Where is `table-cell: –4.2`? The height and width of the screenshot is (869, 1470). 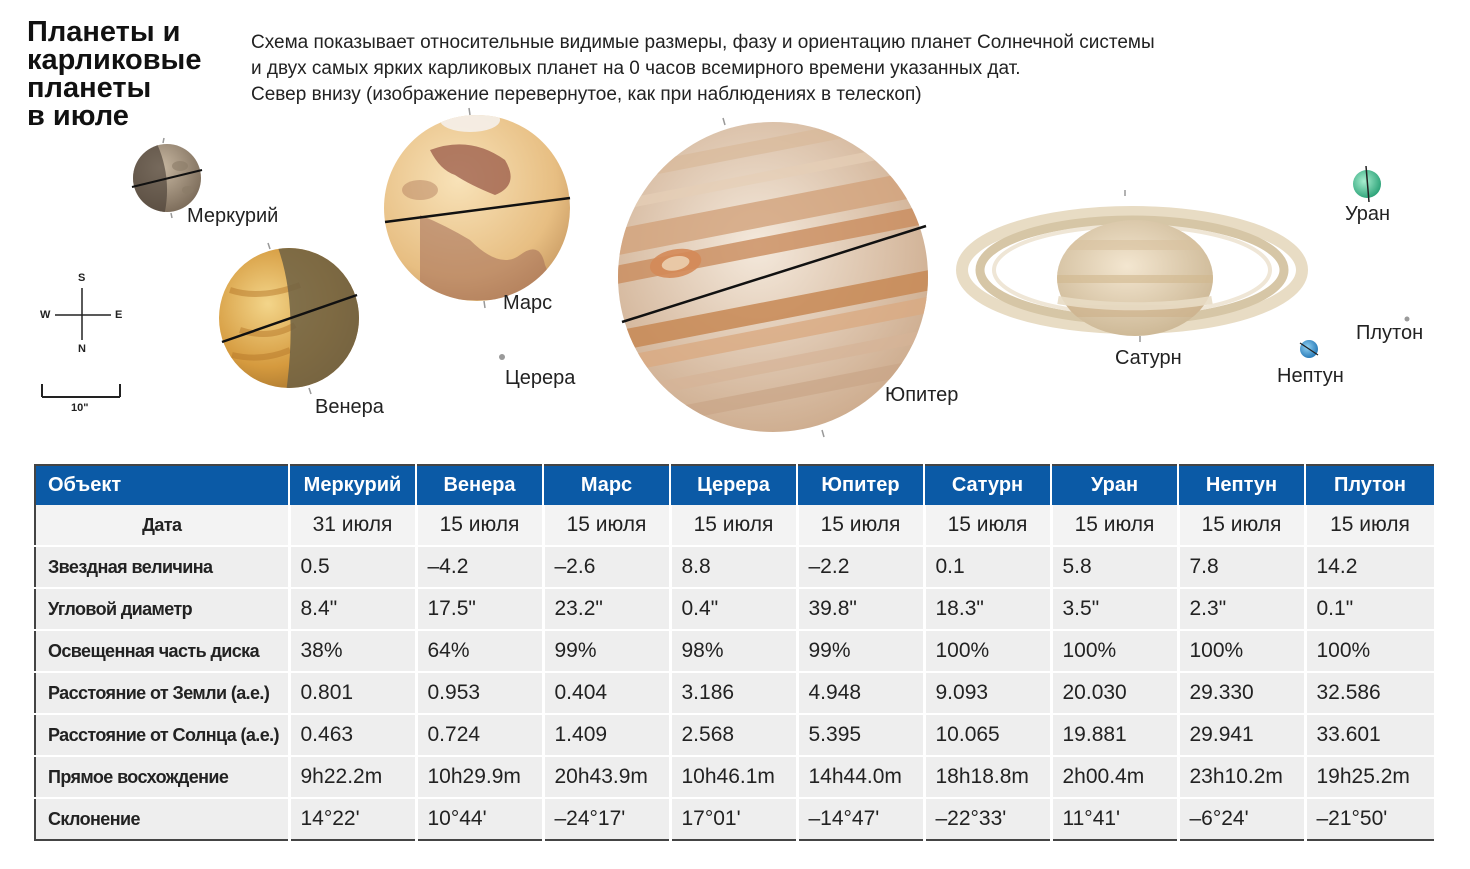
table-cell: –4.2 is located at coordinates (480, 567).